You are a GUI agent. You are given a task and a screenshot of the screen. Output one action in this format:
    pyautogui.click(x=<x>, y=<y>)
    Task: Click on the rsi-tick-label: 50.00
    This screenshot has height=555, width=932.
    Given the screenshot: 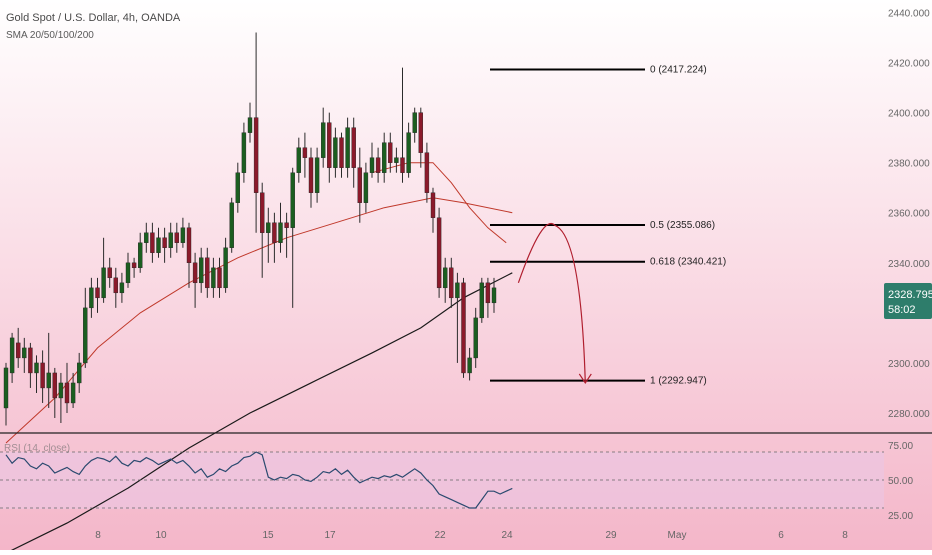 What is the action you would take?
    pyautogui.click(x=900, y=481)
    